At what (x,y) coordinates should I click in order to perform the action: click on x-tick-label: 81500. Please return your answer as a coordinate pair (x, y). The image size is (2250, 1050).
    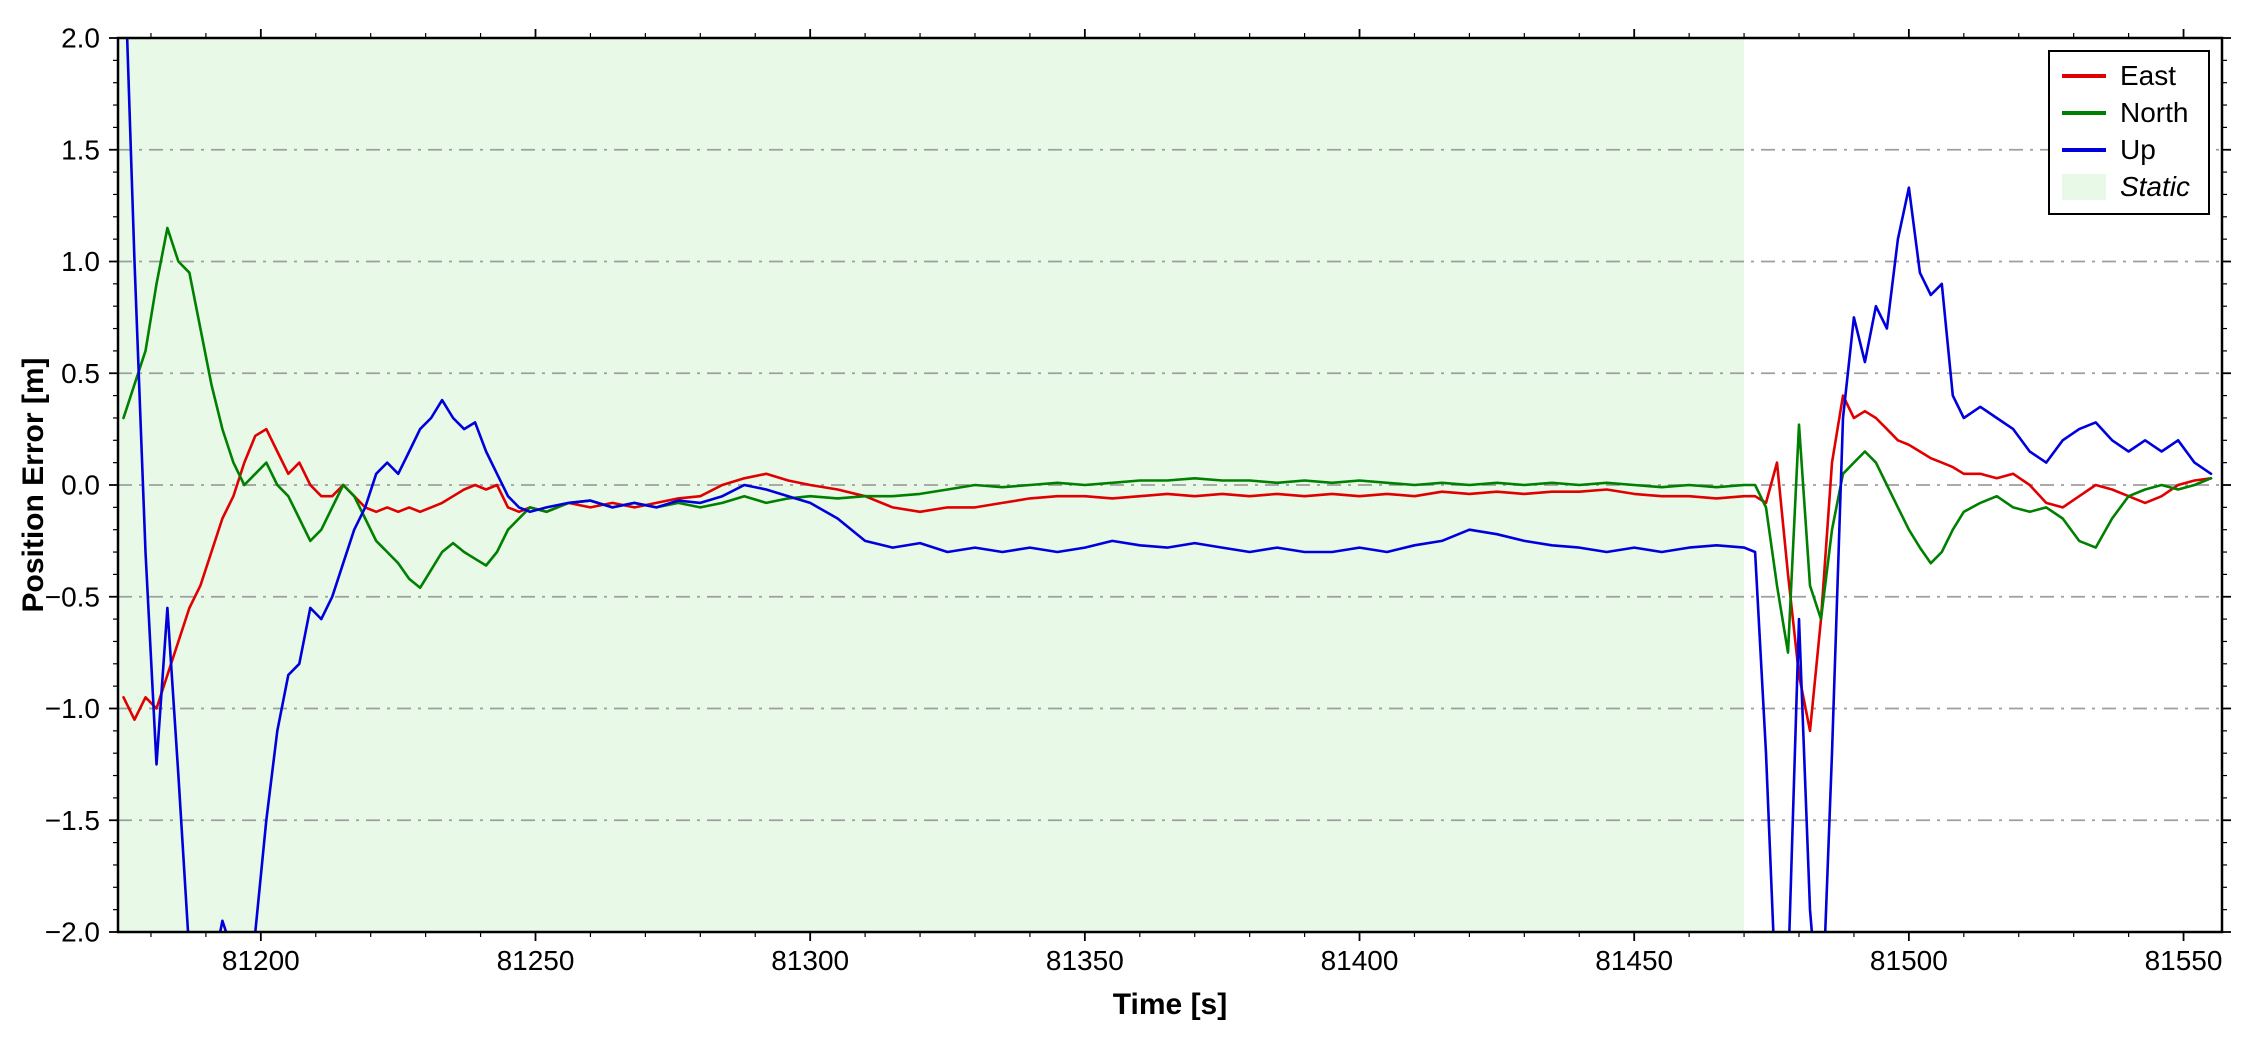
    Looking at the image, I should click on (1909, 960).